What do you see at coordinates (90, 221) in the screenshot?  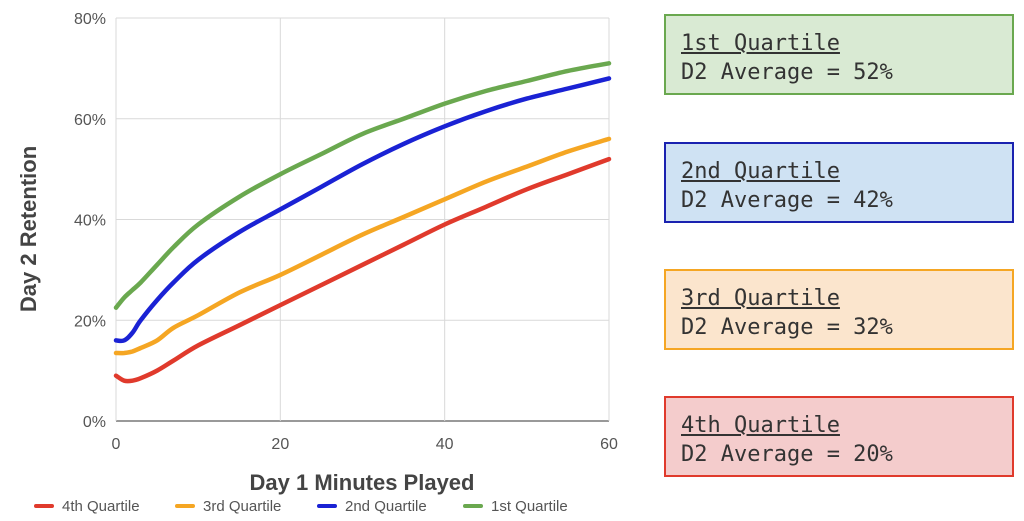 I see `y-tick-label: 40%` at bounding box center [90, 221].